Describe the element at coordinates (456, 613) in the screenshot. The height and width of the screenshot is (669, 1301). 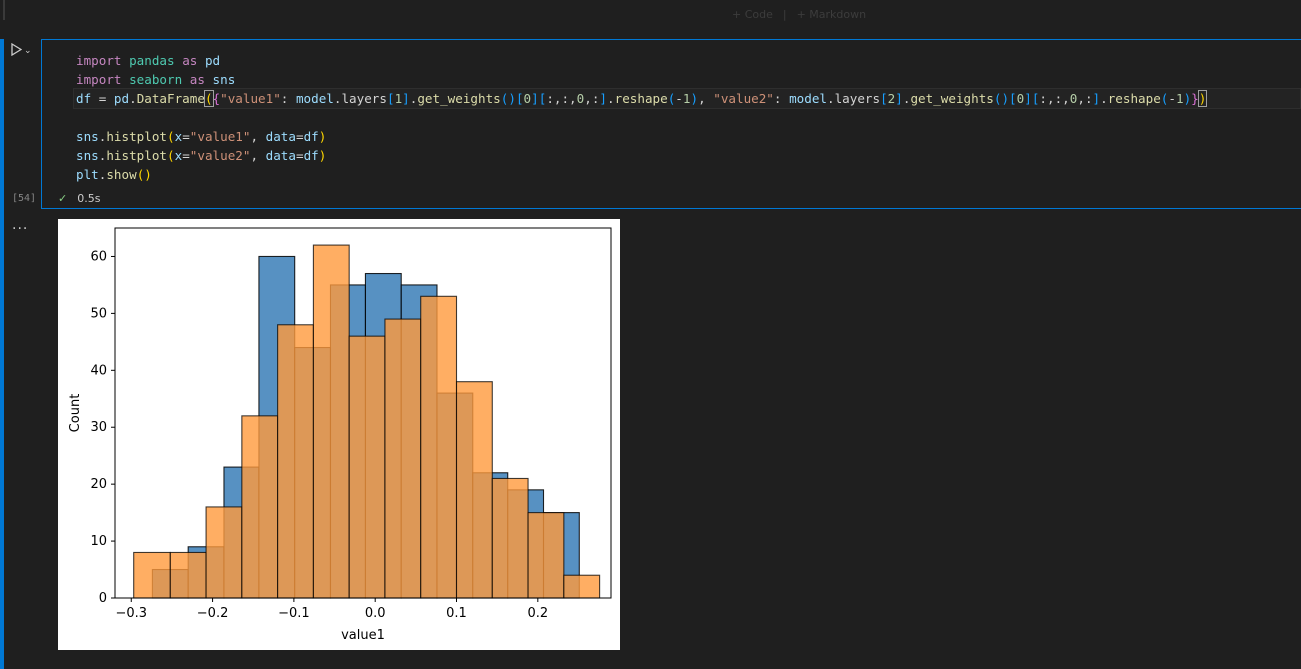
I see `x-tick-label: 0.1` at that location.